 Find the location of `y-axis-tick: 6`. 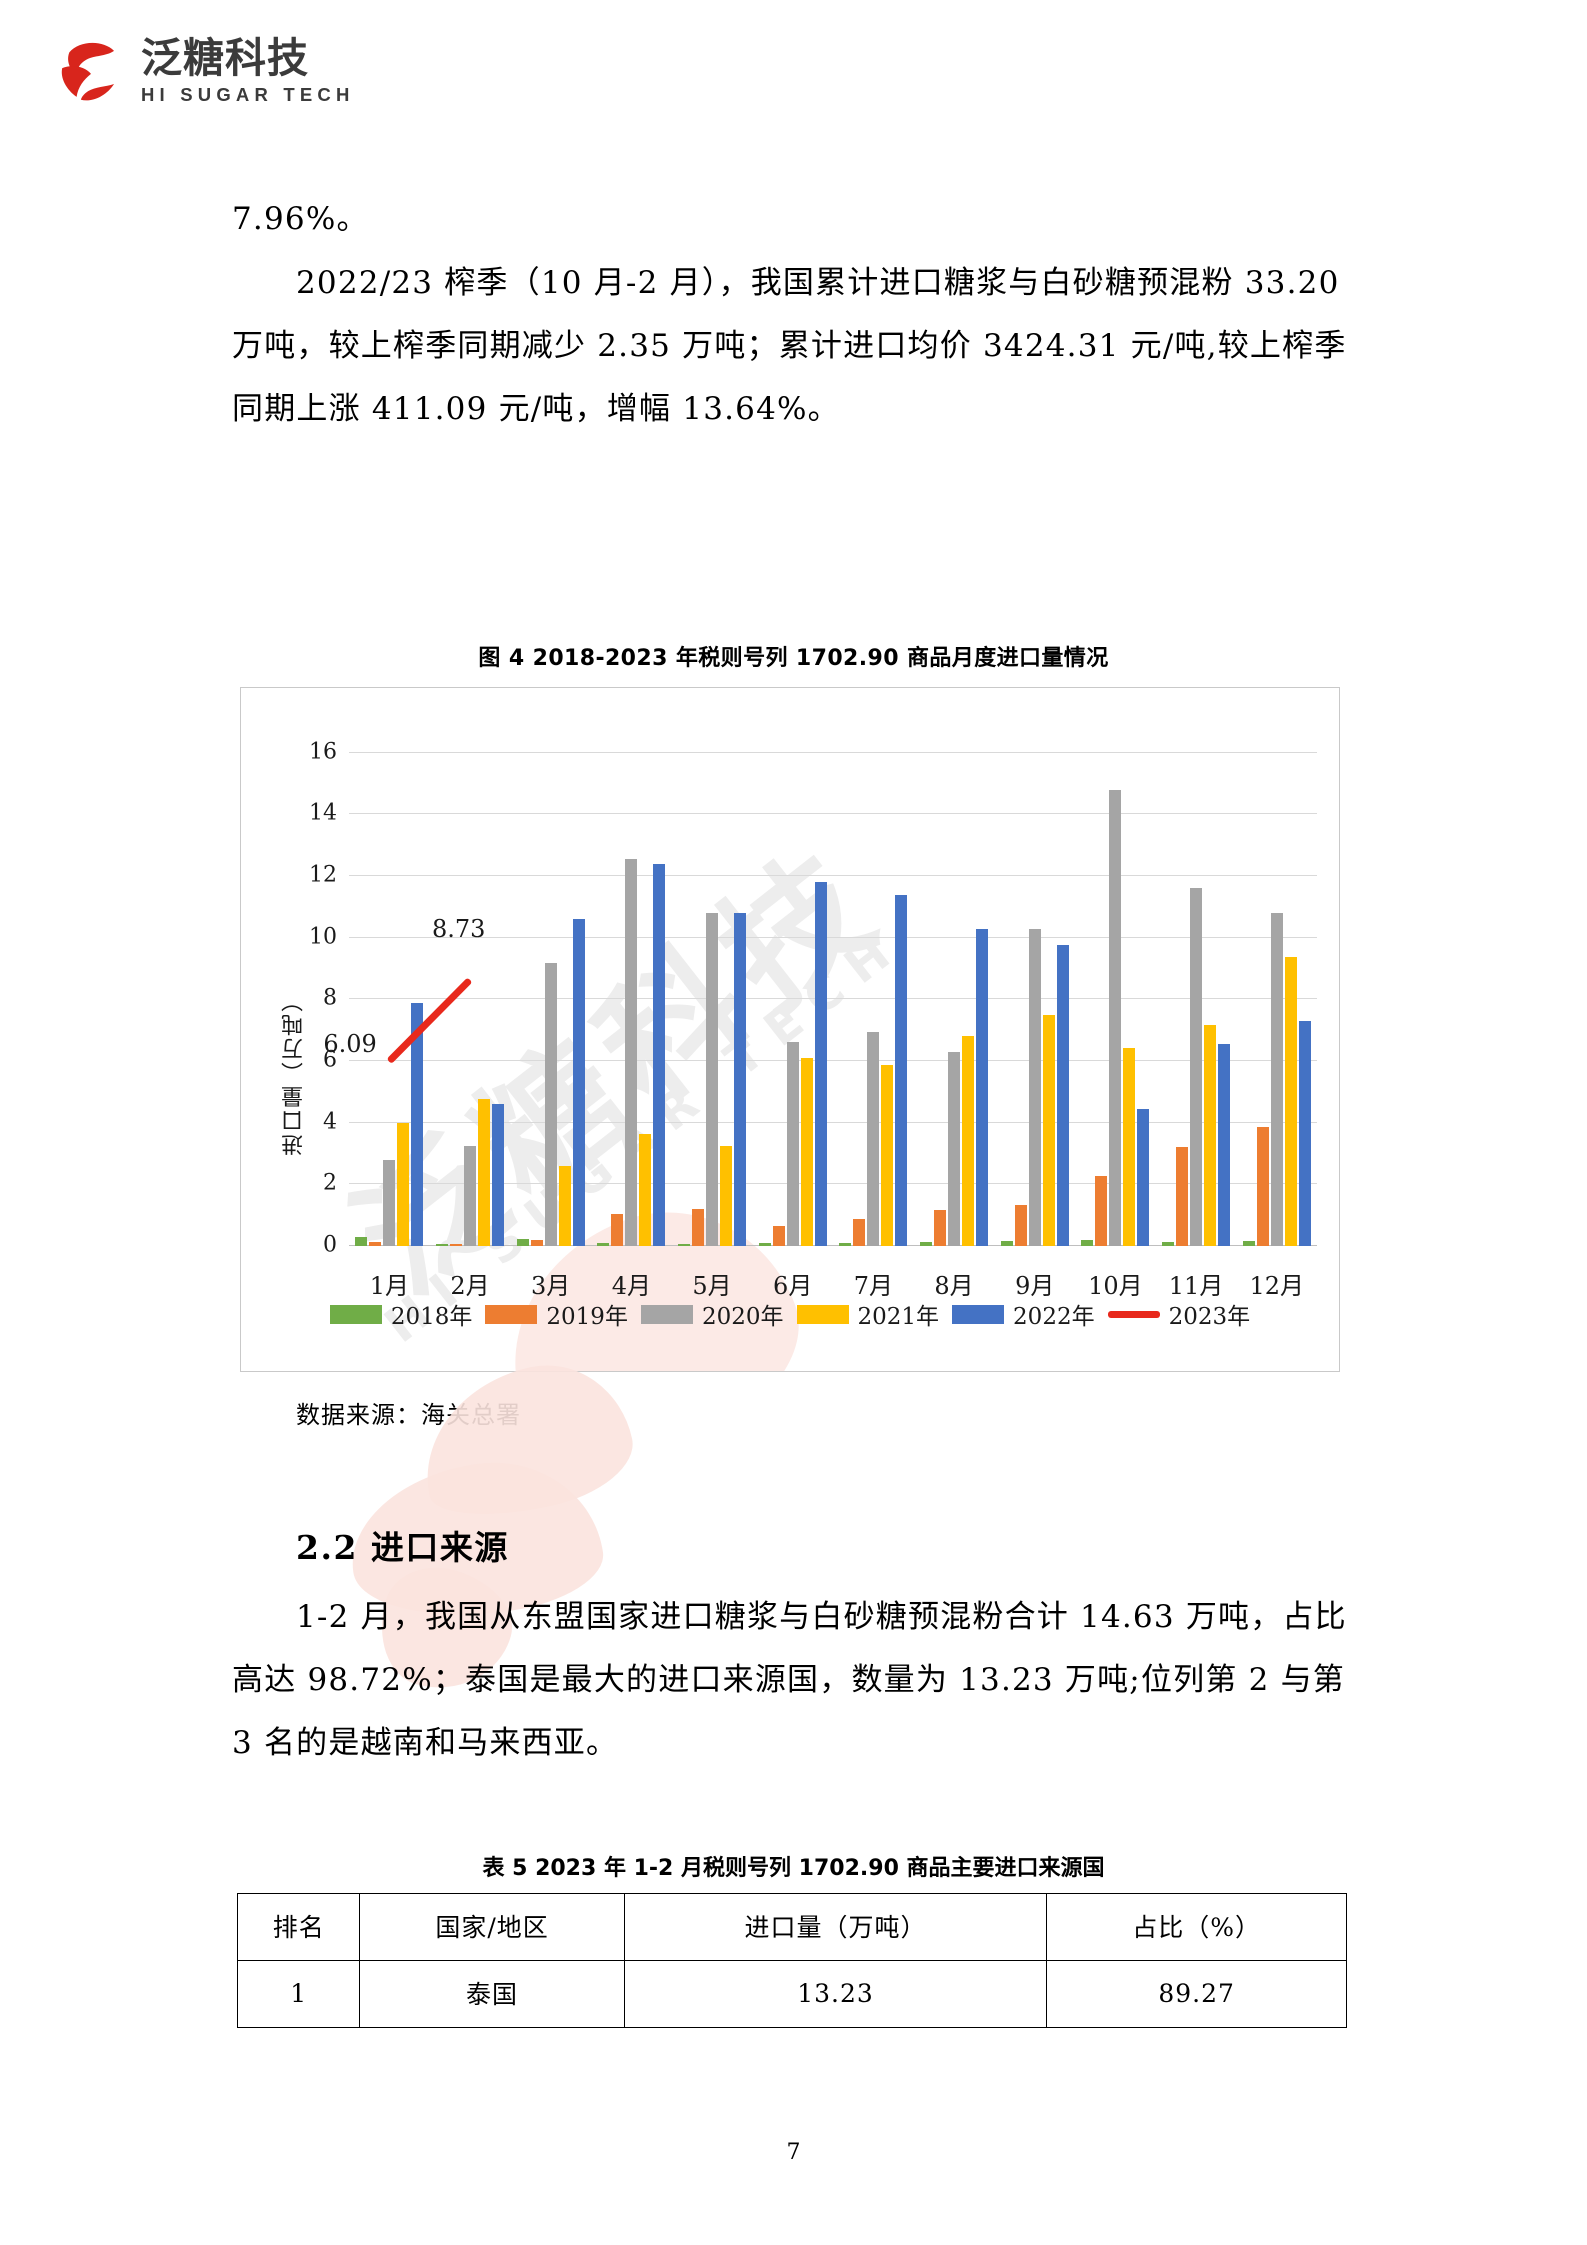

y-axis-tick: 6 is located at coordinates (330, 1060).